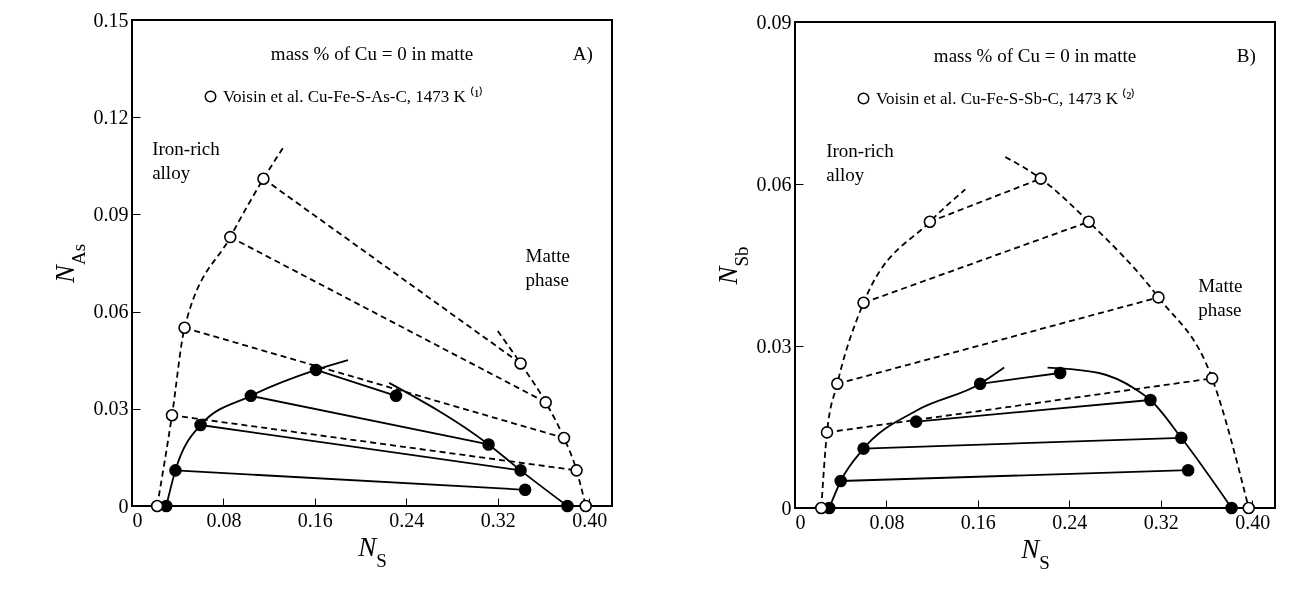 This screenshot has width=1299, height=604. Describe the element at coordinates (1006, 97) in the screenshot. I see `legend-label: Voisin et al. Cu-Fe-S-Sb-C, 1473 K ⁽²⁾` at that location.